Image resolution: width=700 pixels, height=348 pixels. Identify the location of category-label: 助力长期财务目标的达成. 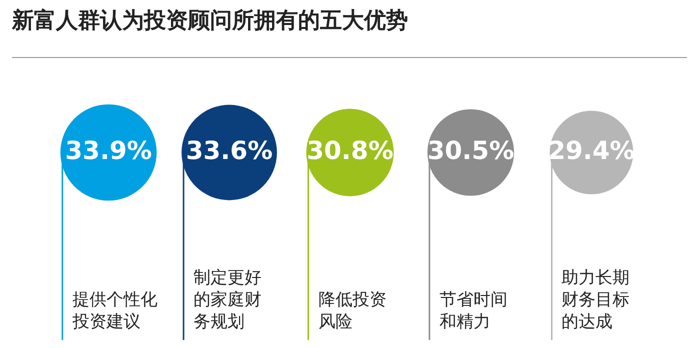
(596, 300).